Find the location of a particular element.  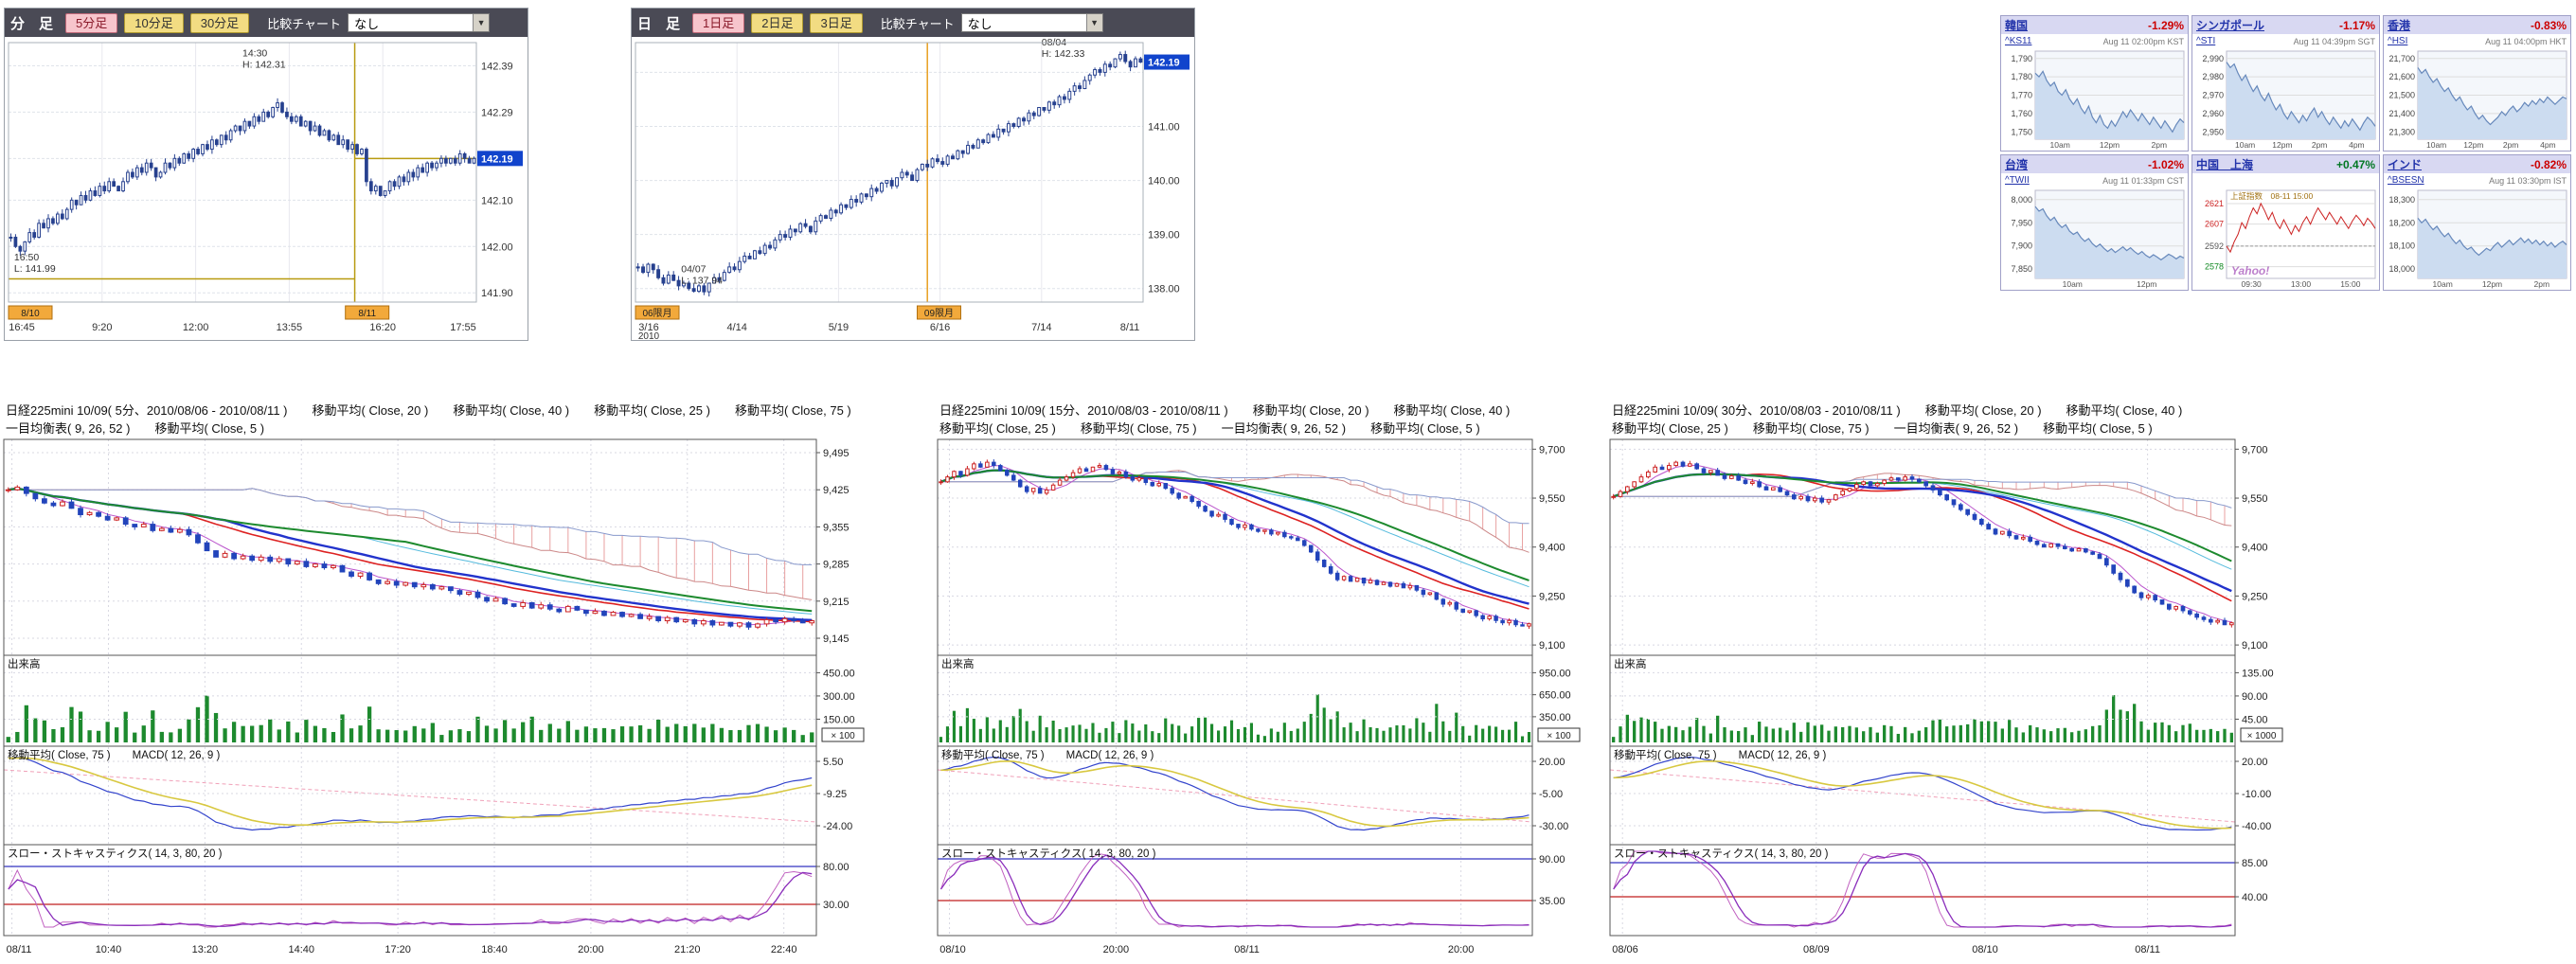

svg-text: 135.00 is located at coordinates (2258, 673).